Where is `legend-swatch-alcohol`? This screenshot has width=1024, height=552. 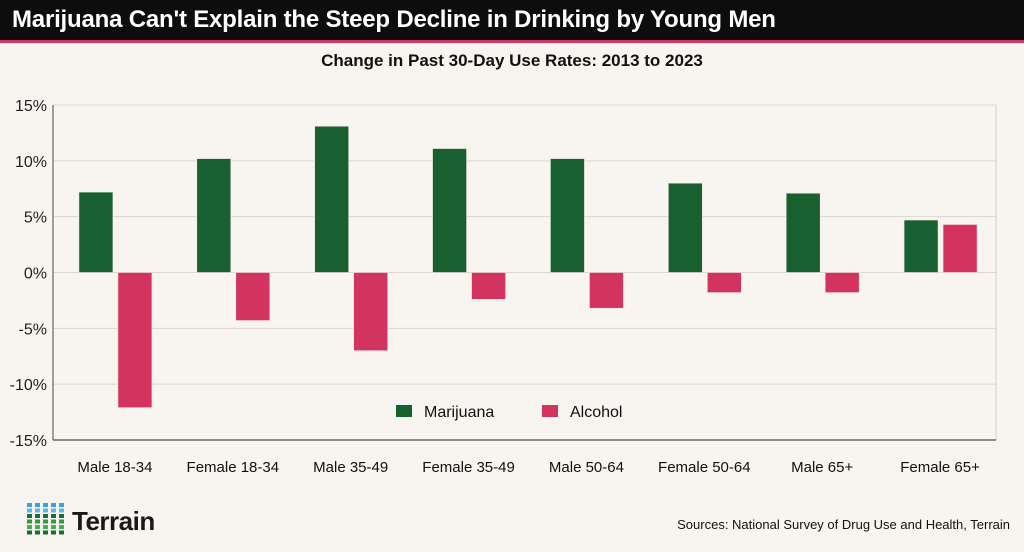
legend-swatch-alcohol is located at coordinates (550, 411).